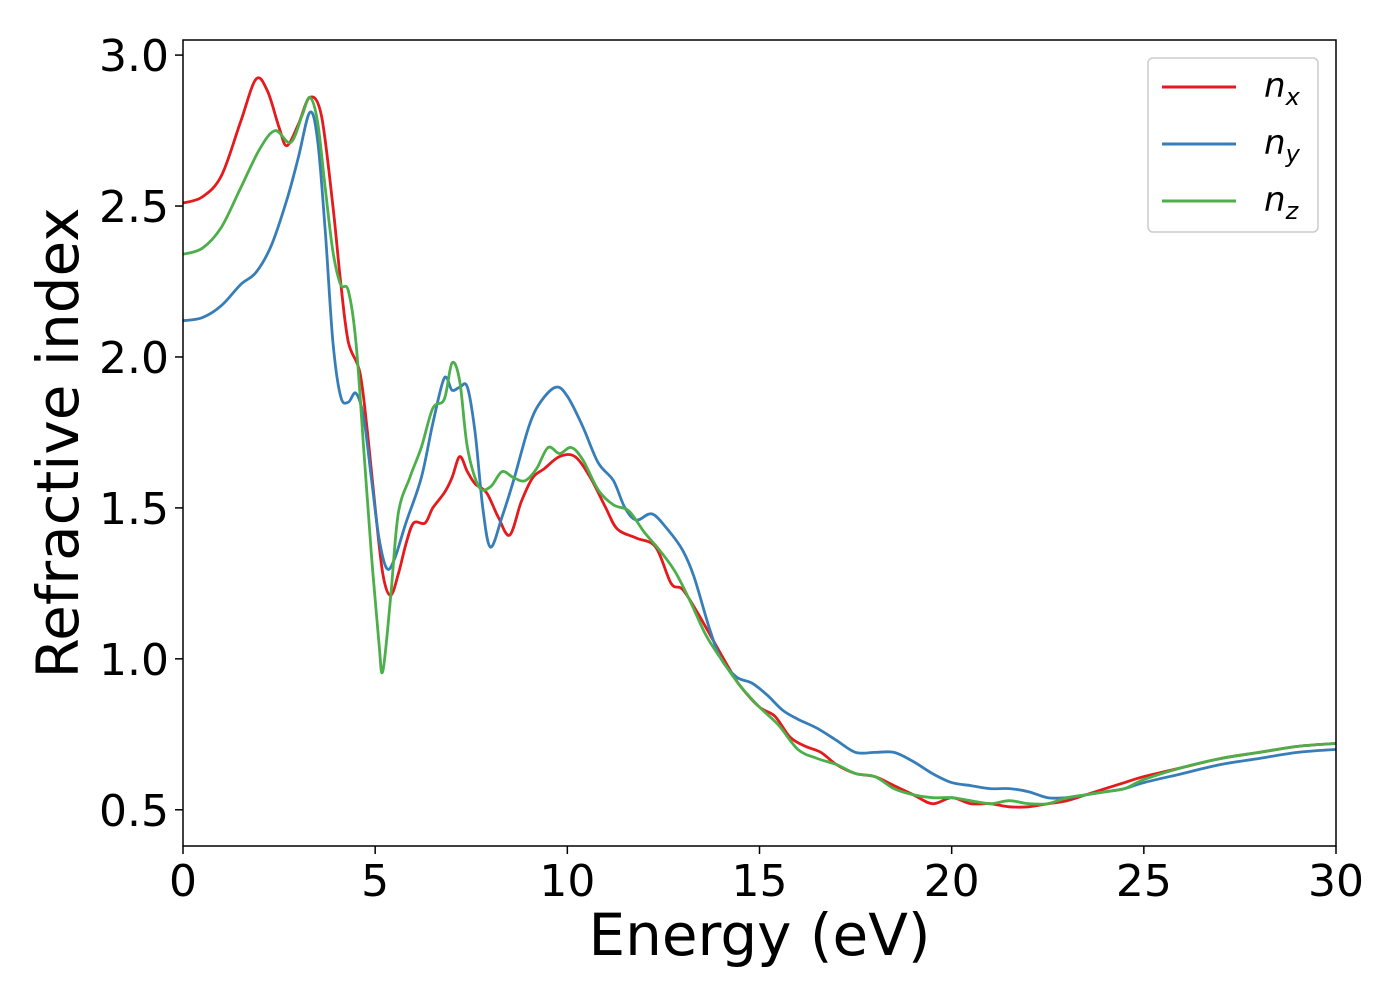  I want to click on legend-entries: nx ny nz, so click(1231, 145).